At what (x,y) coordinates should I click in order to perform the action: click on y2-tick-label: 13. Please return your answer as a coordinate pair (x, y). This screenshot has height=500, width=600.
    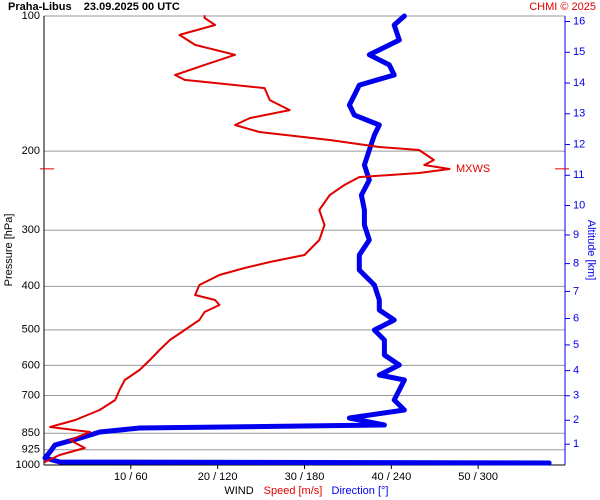
    Looking at the image, I should click on (579, 114).